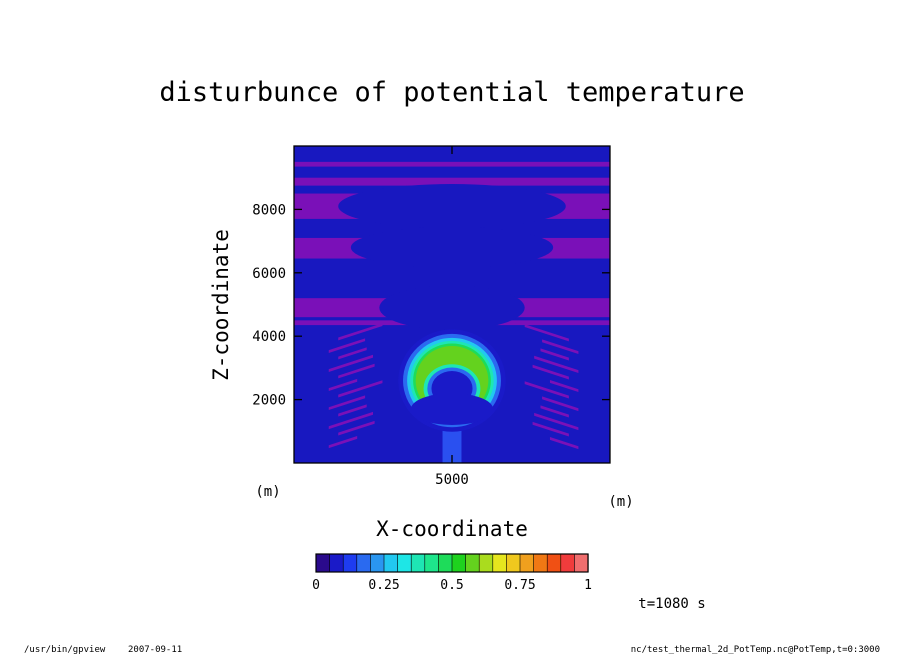 The width and height of the screenshot is (904, 654). I want to click on y-tick-label: 2000, so click(269, 401).